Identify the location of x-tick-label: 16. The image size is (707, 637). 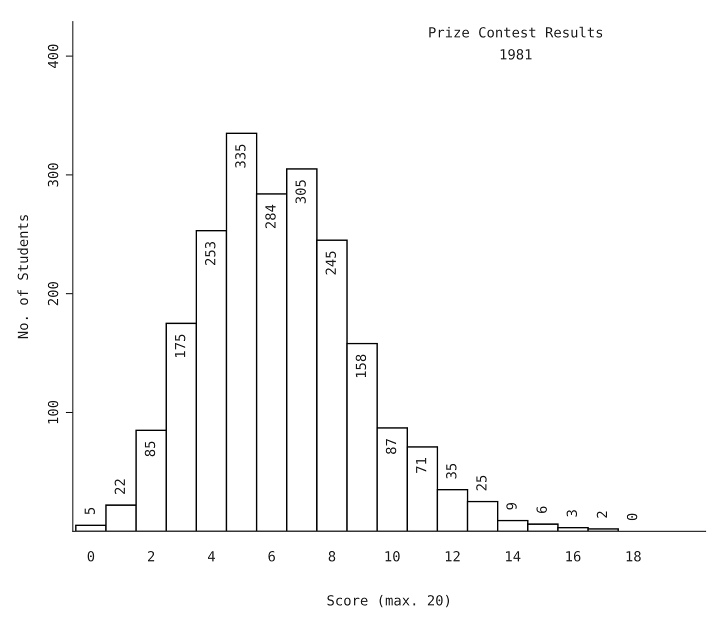
(573, 556).